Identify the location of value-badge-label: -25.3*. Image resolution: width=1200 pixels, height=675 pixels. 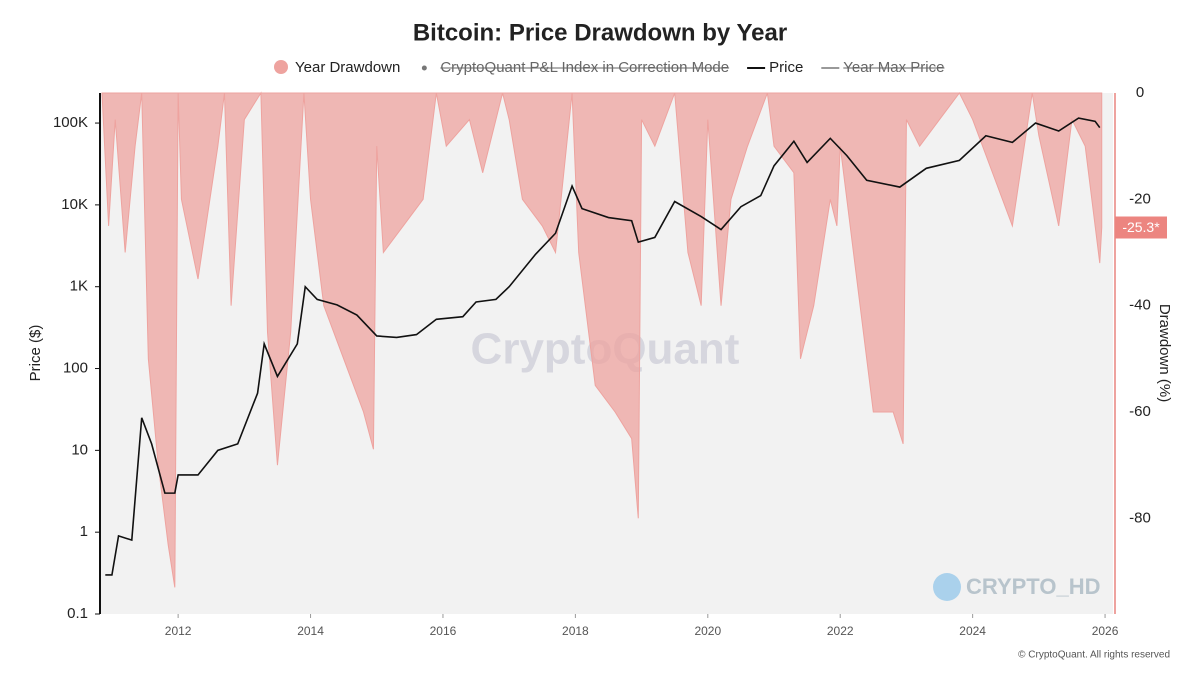
(1141, 227).